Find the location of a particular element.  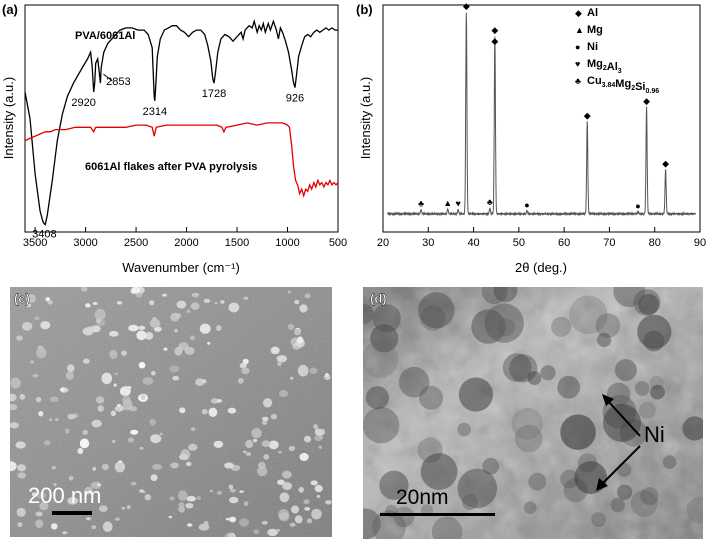

xrd-legend-label: Ni is located at coordinates (592, 47).